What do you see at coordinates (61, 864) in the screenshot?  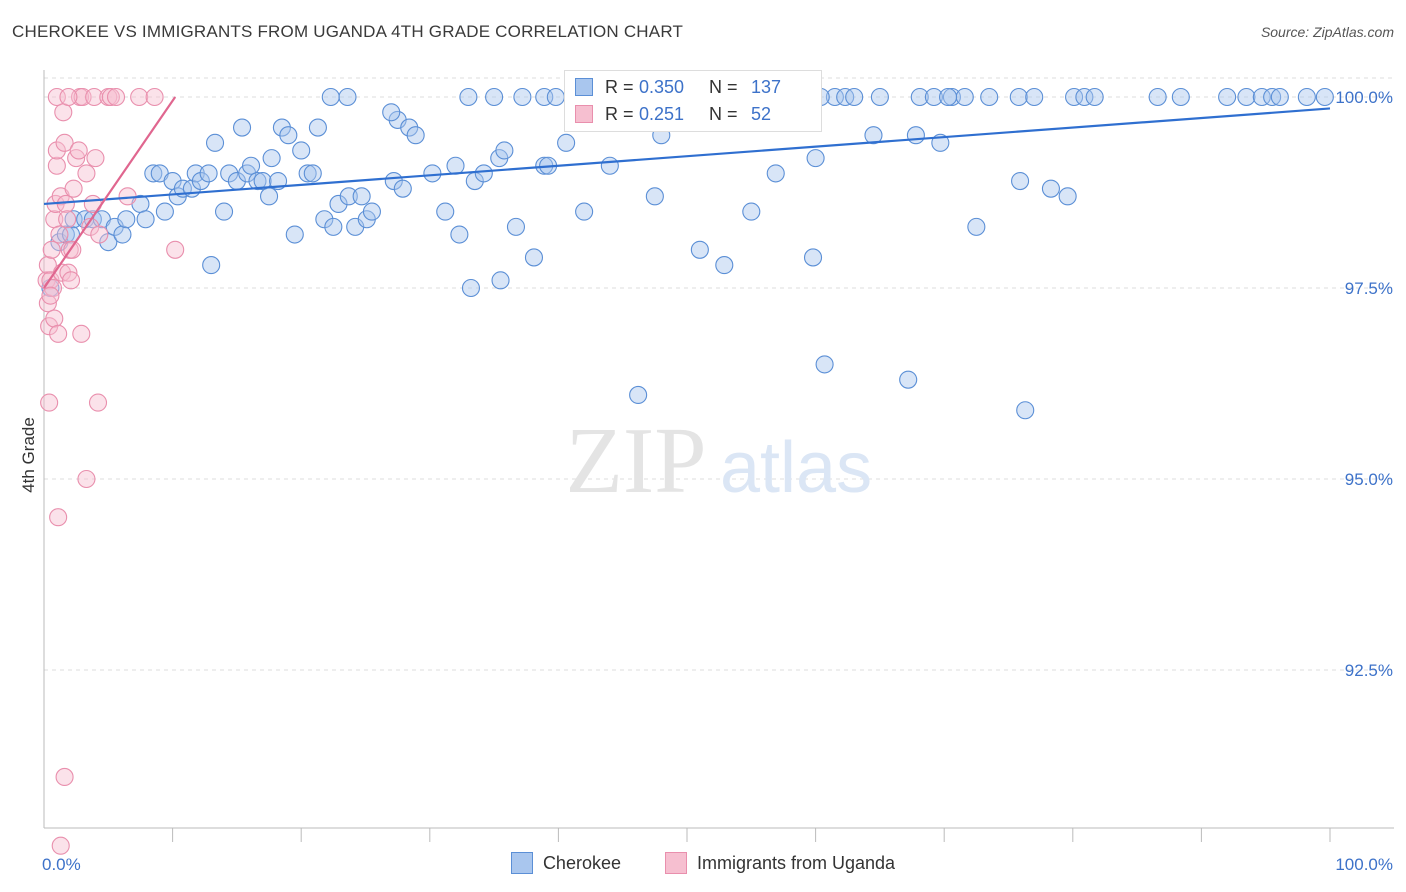 I see `x-tick-label-min: 0.0%` at bounding box center [61, 864].